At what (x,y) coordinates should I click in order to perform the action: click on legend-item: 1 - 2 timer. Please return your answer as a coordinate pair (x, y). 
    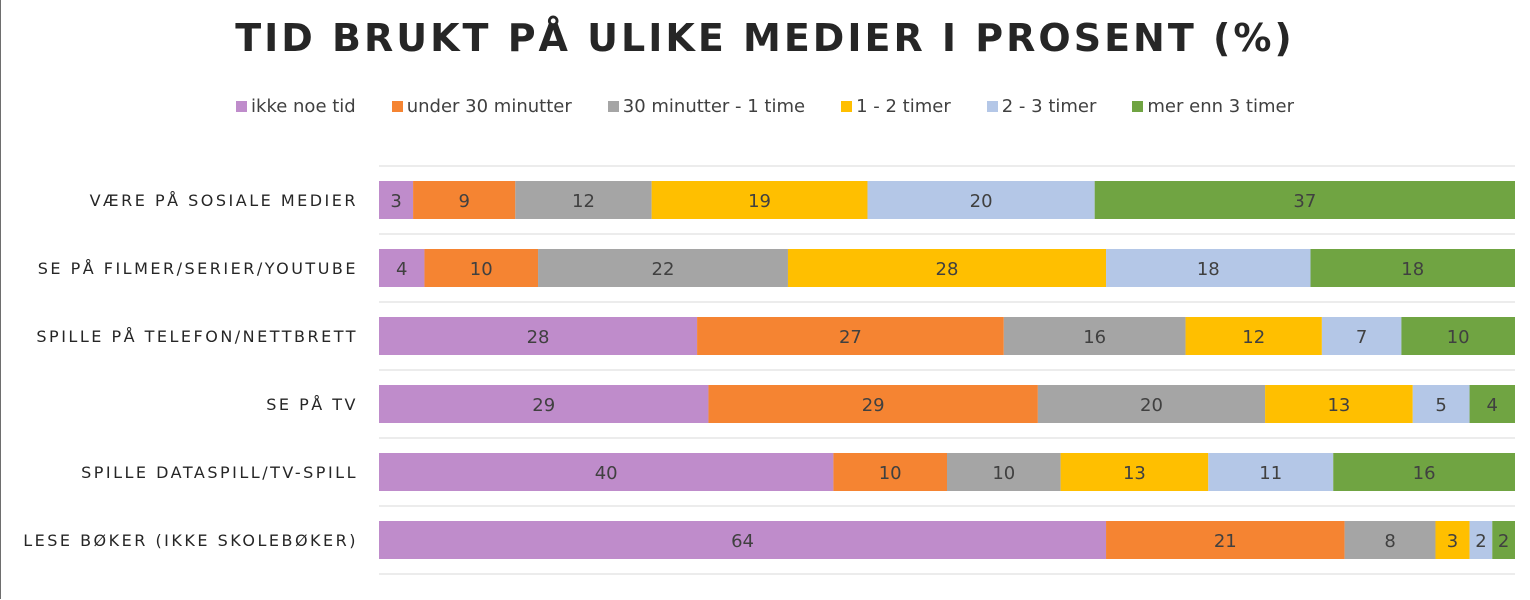
    Looking at the image, I should click on (896, 106).